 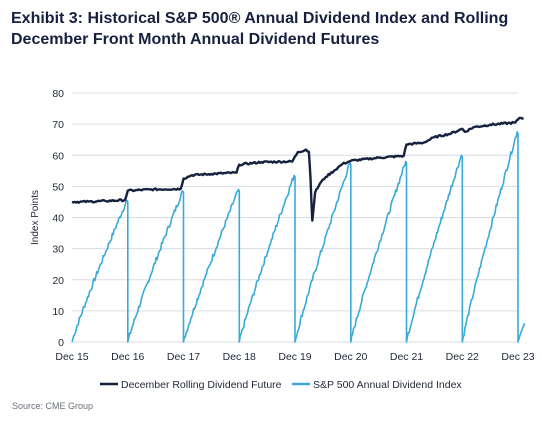 I want to click on legend-label-annual-dividend-index: S&P 500 Annual Dividend Index, so click(x=387, y=385).